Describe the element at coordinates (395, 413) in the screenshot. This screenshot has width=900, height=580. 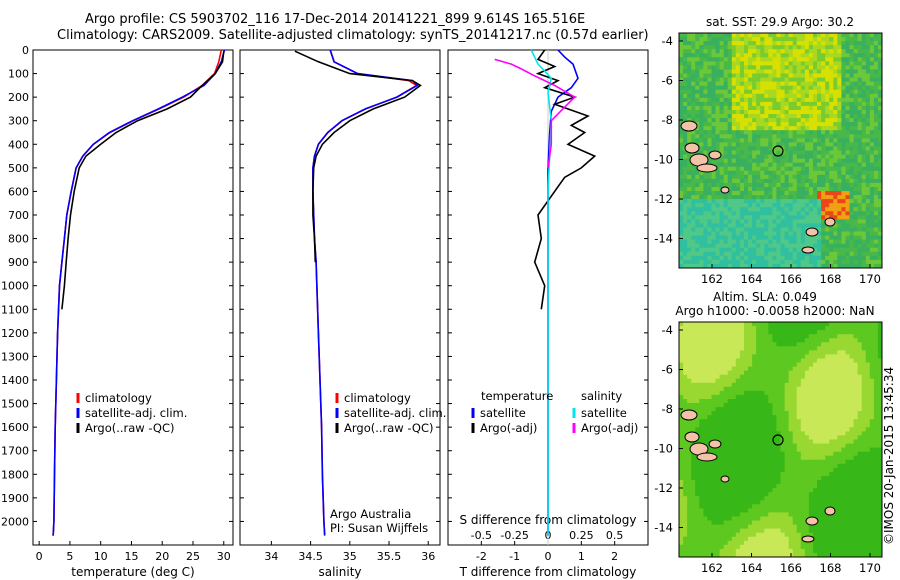
I see `legend-label: satellite-adj. clim.` at that location.